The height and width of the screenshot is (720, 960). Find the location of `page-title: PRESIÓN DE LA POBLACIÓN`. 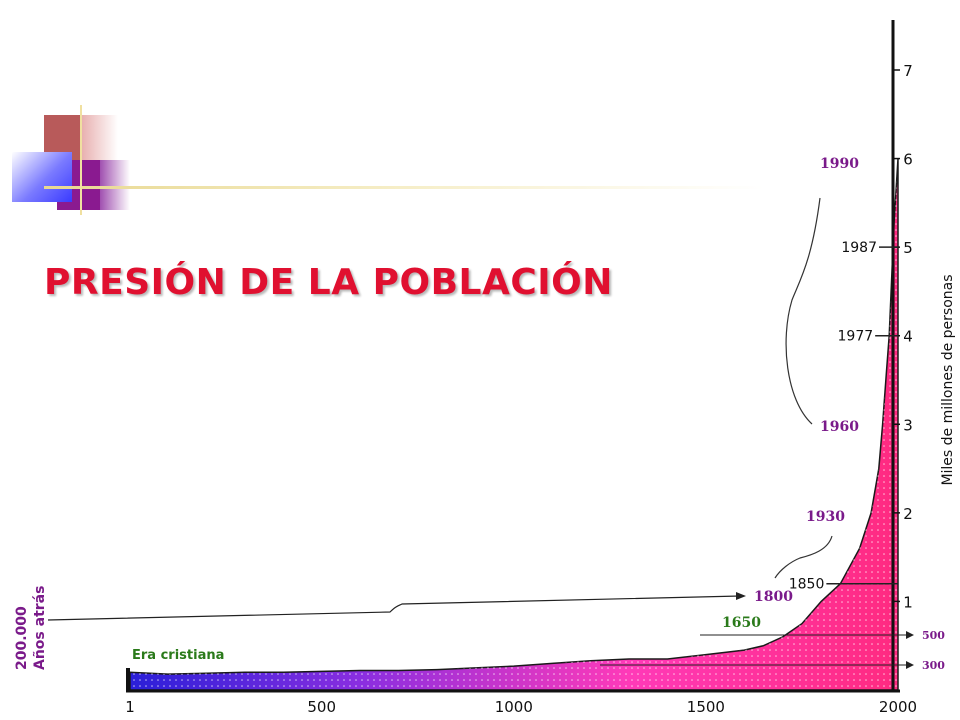

page-title: PRESIÓN DE LA POBLACIÓN is located at coordinates (328, 282).